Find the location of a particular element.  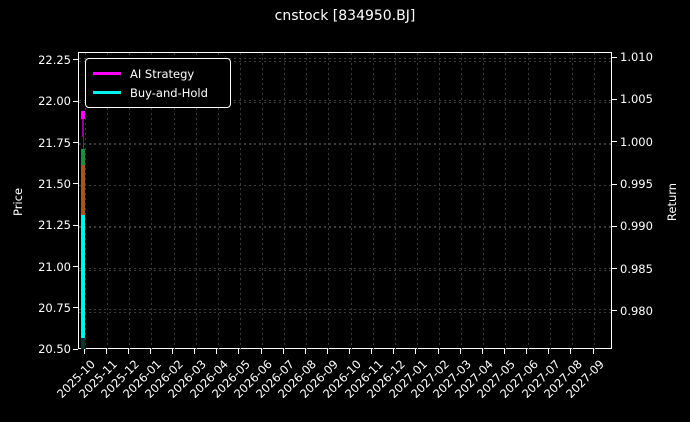

legend-item: AI Strategy is located at coordinates (157, 73).